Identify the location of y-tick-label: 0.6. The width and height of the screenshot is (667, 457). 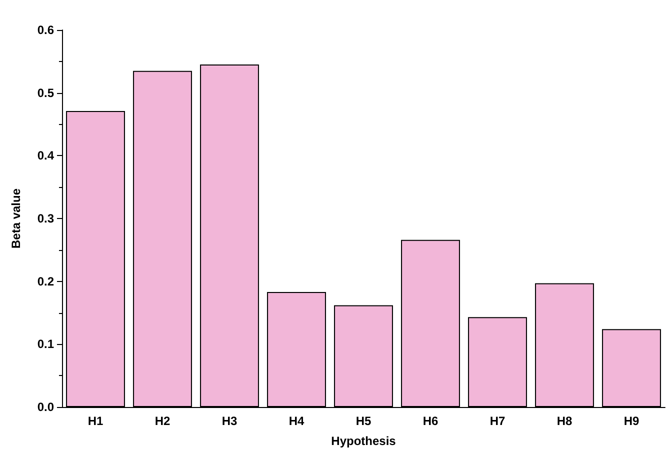
(45, 30).